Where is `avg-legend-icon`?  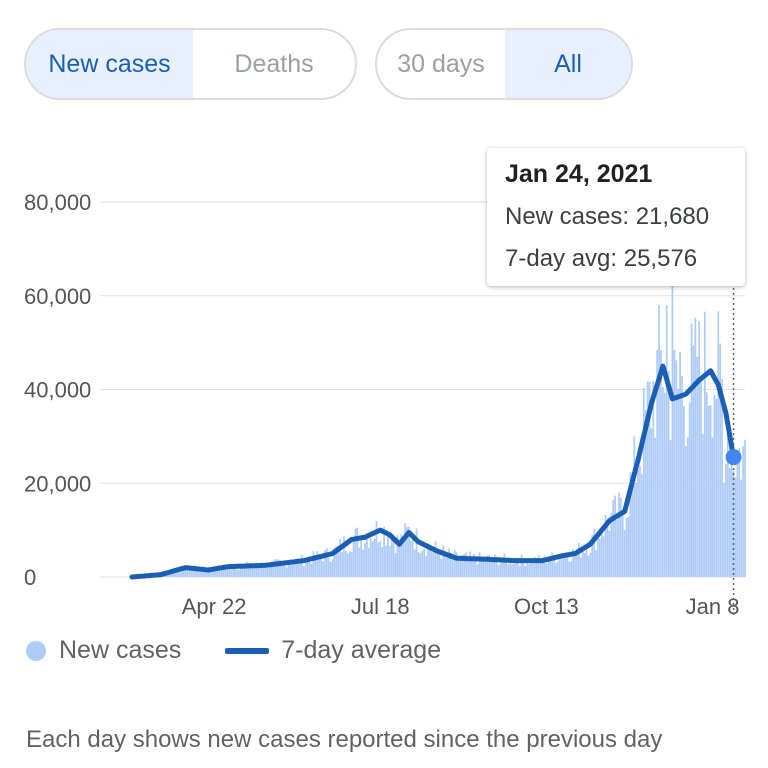 avg-legend-icon is located at coordinates (247, 650).